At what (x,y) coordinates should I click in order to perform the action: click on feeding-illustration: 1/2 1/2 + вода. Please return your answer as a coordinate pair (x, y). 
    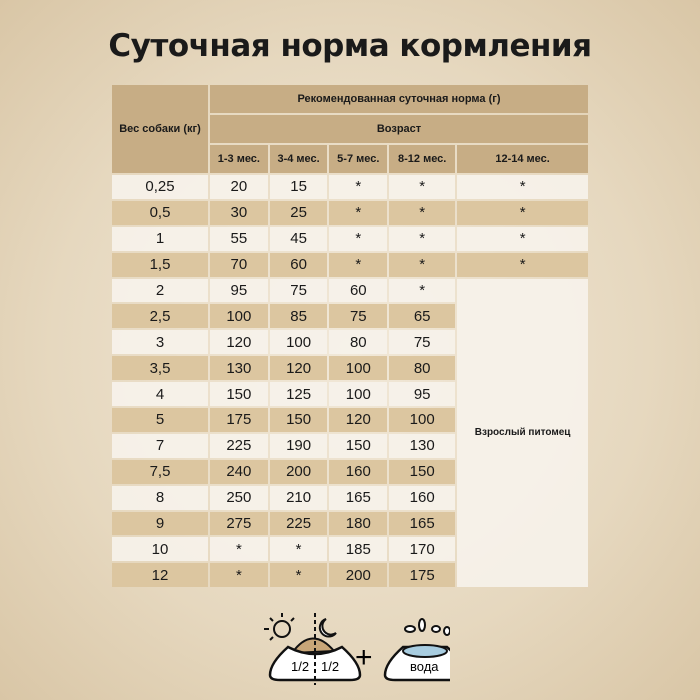
    Looking at the image, I should click on (357, 649).